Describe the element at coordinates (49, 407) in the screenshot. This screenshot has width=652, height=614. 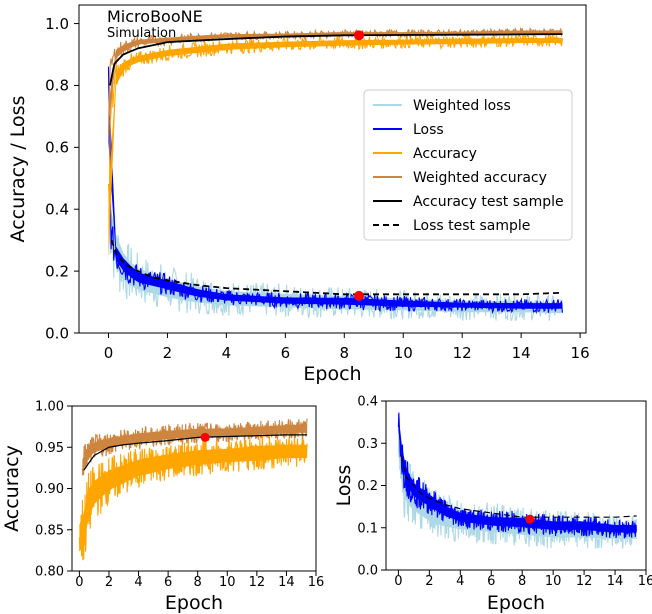
I see `y-tick-label: 1.00` at that location.